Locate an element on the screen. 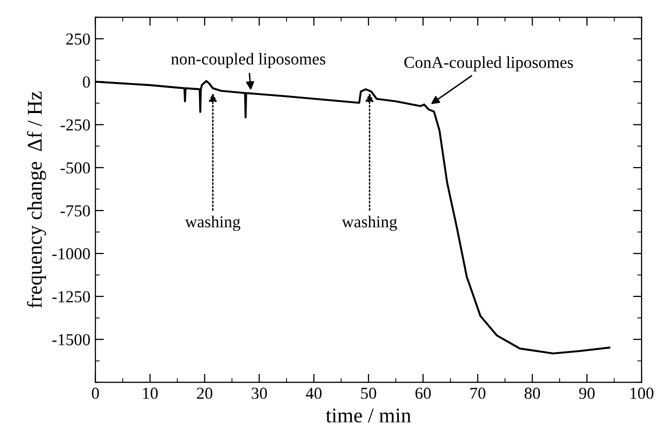  x-tick-label: 30 is located at coordinates (259, 393).